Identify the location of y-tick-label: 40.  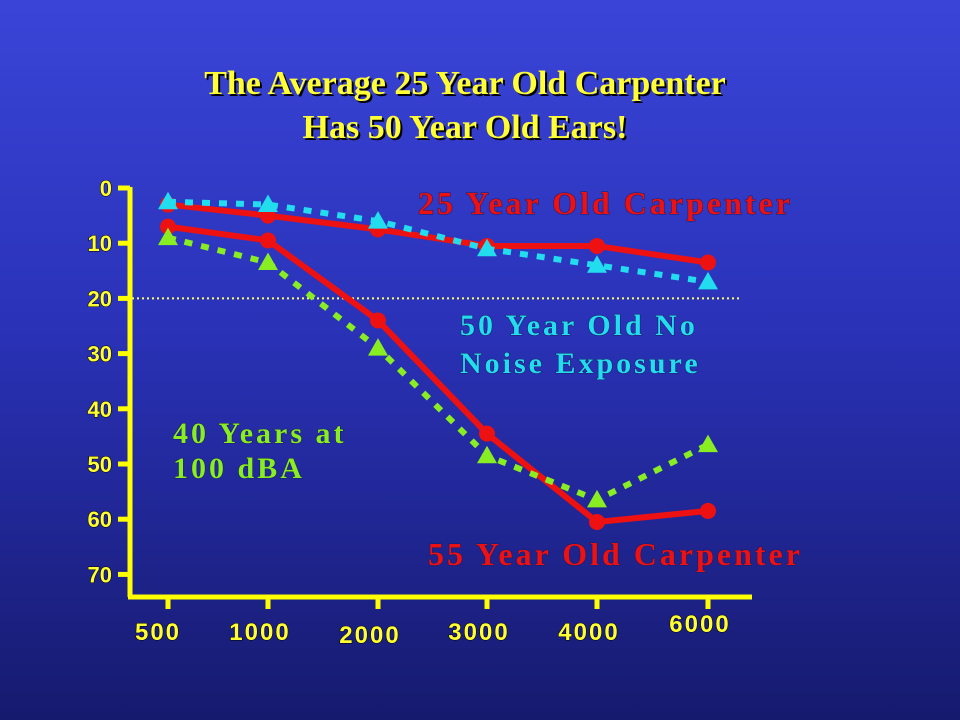
(100, 409).